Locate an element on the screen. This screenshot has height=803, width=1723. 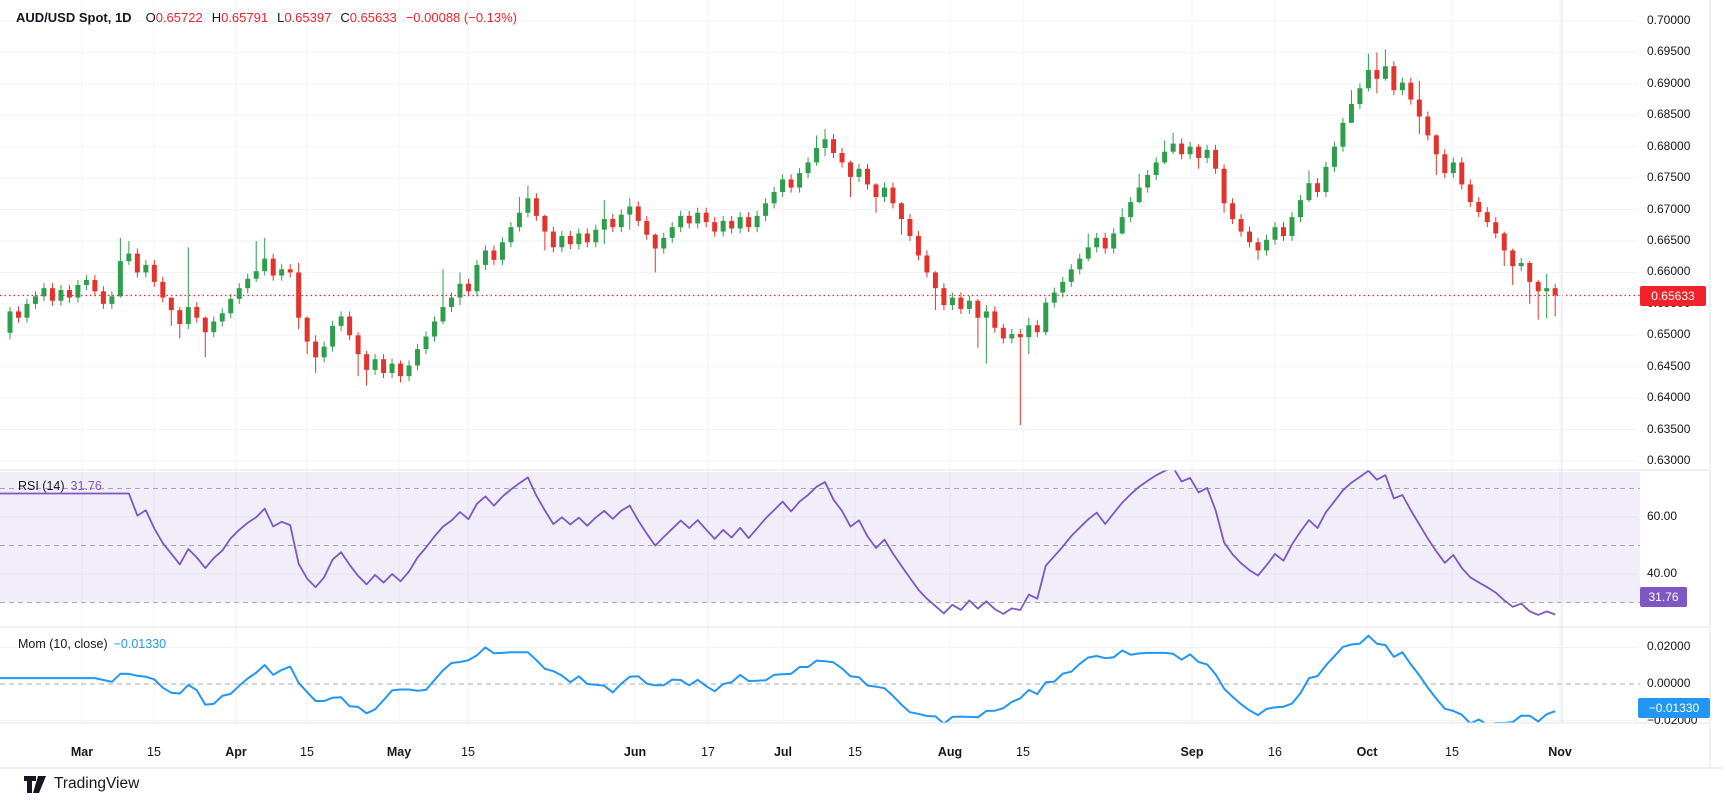
mom-legend: Mom (10, close) −0.01330 is located at coordinates (92, 644).